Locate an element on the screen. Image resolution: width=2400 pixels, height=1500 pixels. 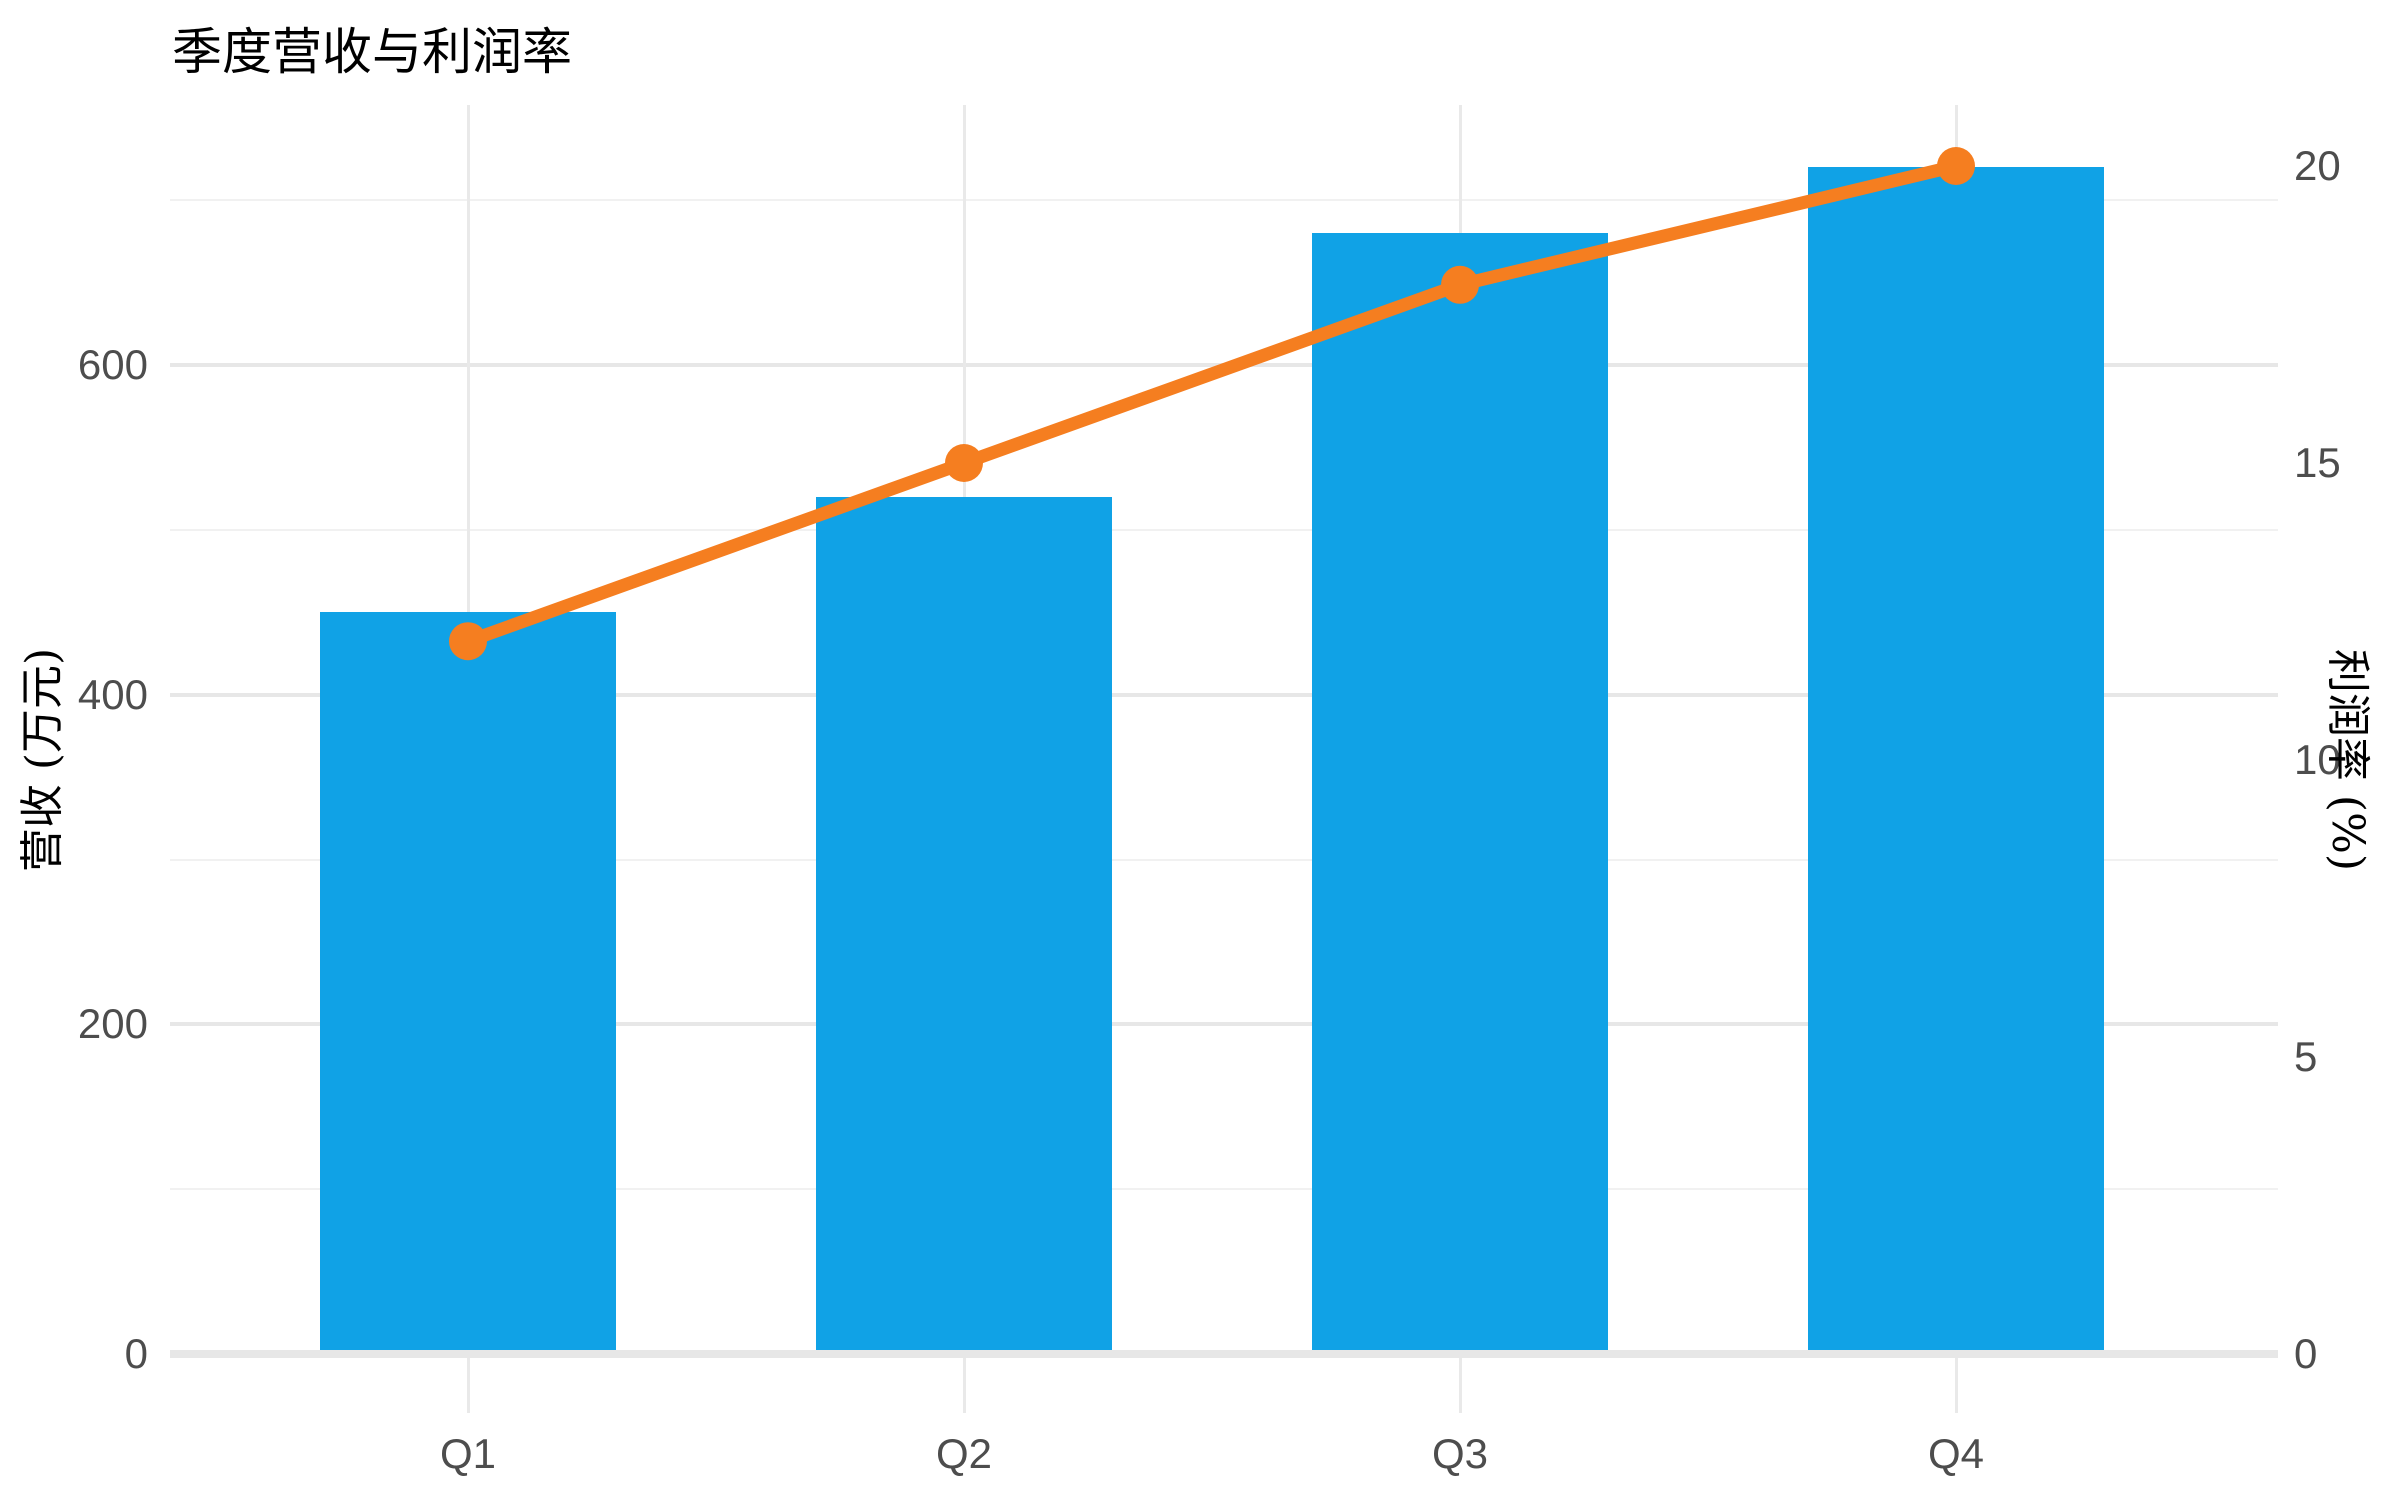
bar-q2 is located at coordinates (964, 923).